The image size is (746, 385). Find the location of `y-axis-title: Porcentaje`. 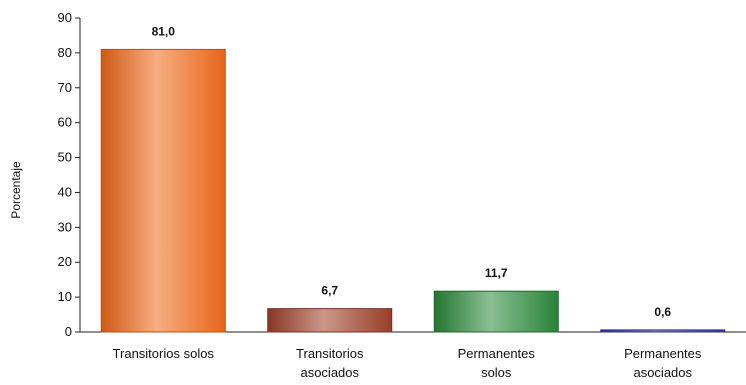

y-axis-title: Porcentaje is located at coordinates (16, 190).